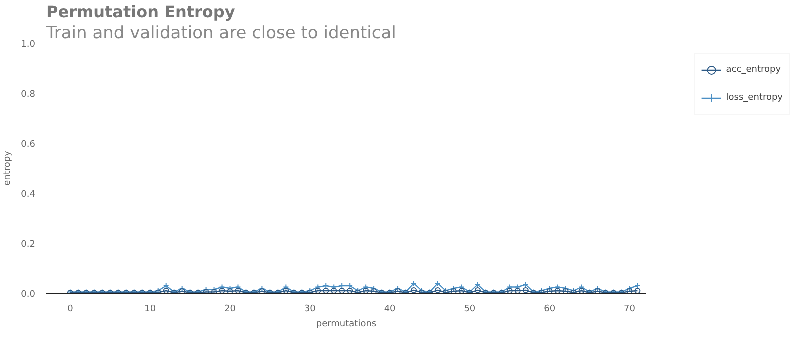  I want to click on x-tick-label: 20, so click(230, 309).